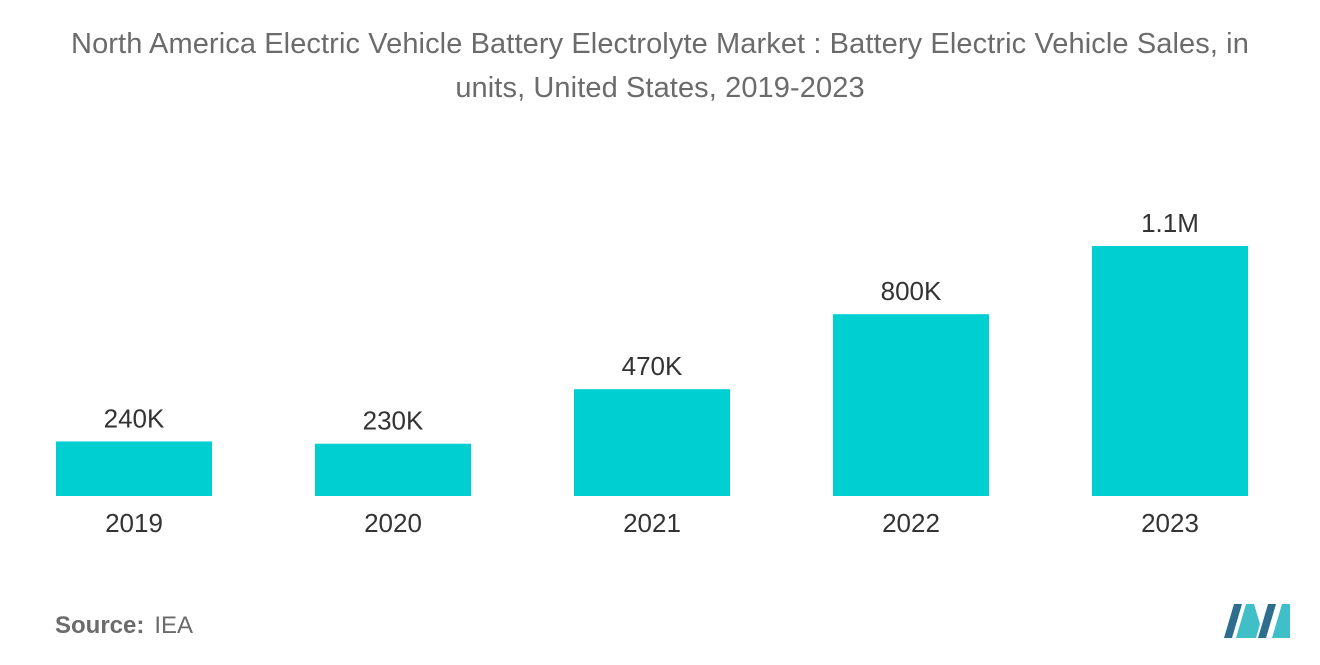  What do you see at coordinates (393, 523) in the screenshot?
I see `x-tick-label-2020: 2020` at bounding box center [393, 523].